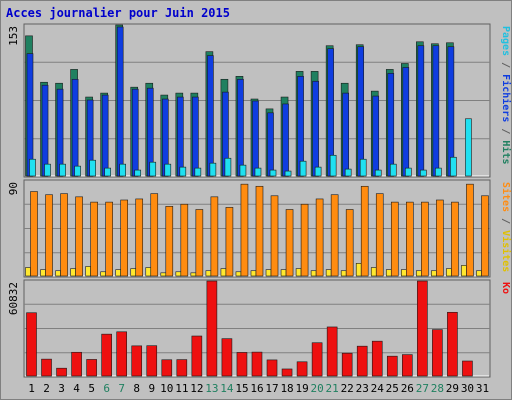  Describe the element at coordinates (211, 388) in the screenshot. I see `day-label: 13` at that location.